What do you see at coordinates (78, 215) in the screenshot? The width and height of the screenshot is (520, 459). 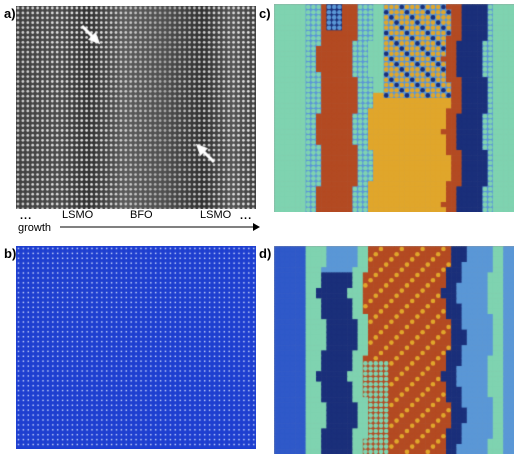 I see `axis-label-lsmo-left: LSMO` at bounding box center [78, 215].